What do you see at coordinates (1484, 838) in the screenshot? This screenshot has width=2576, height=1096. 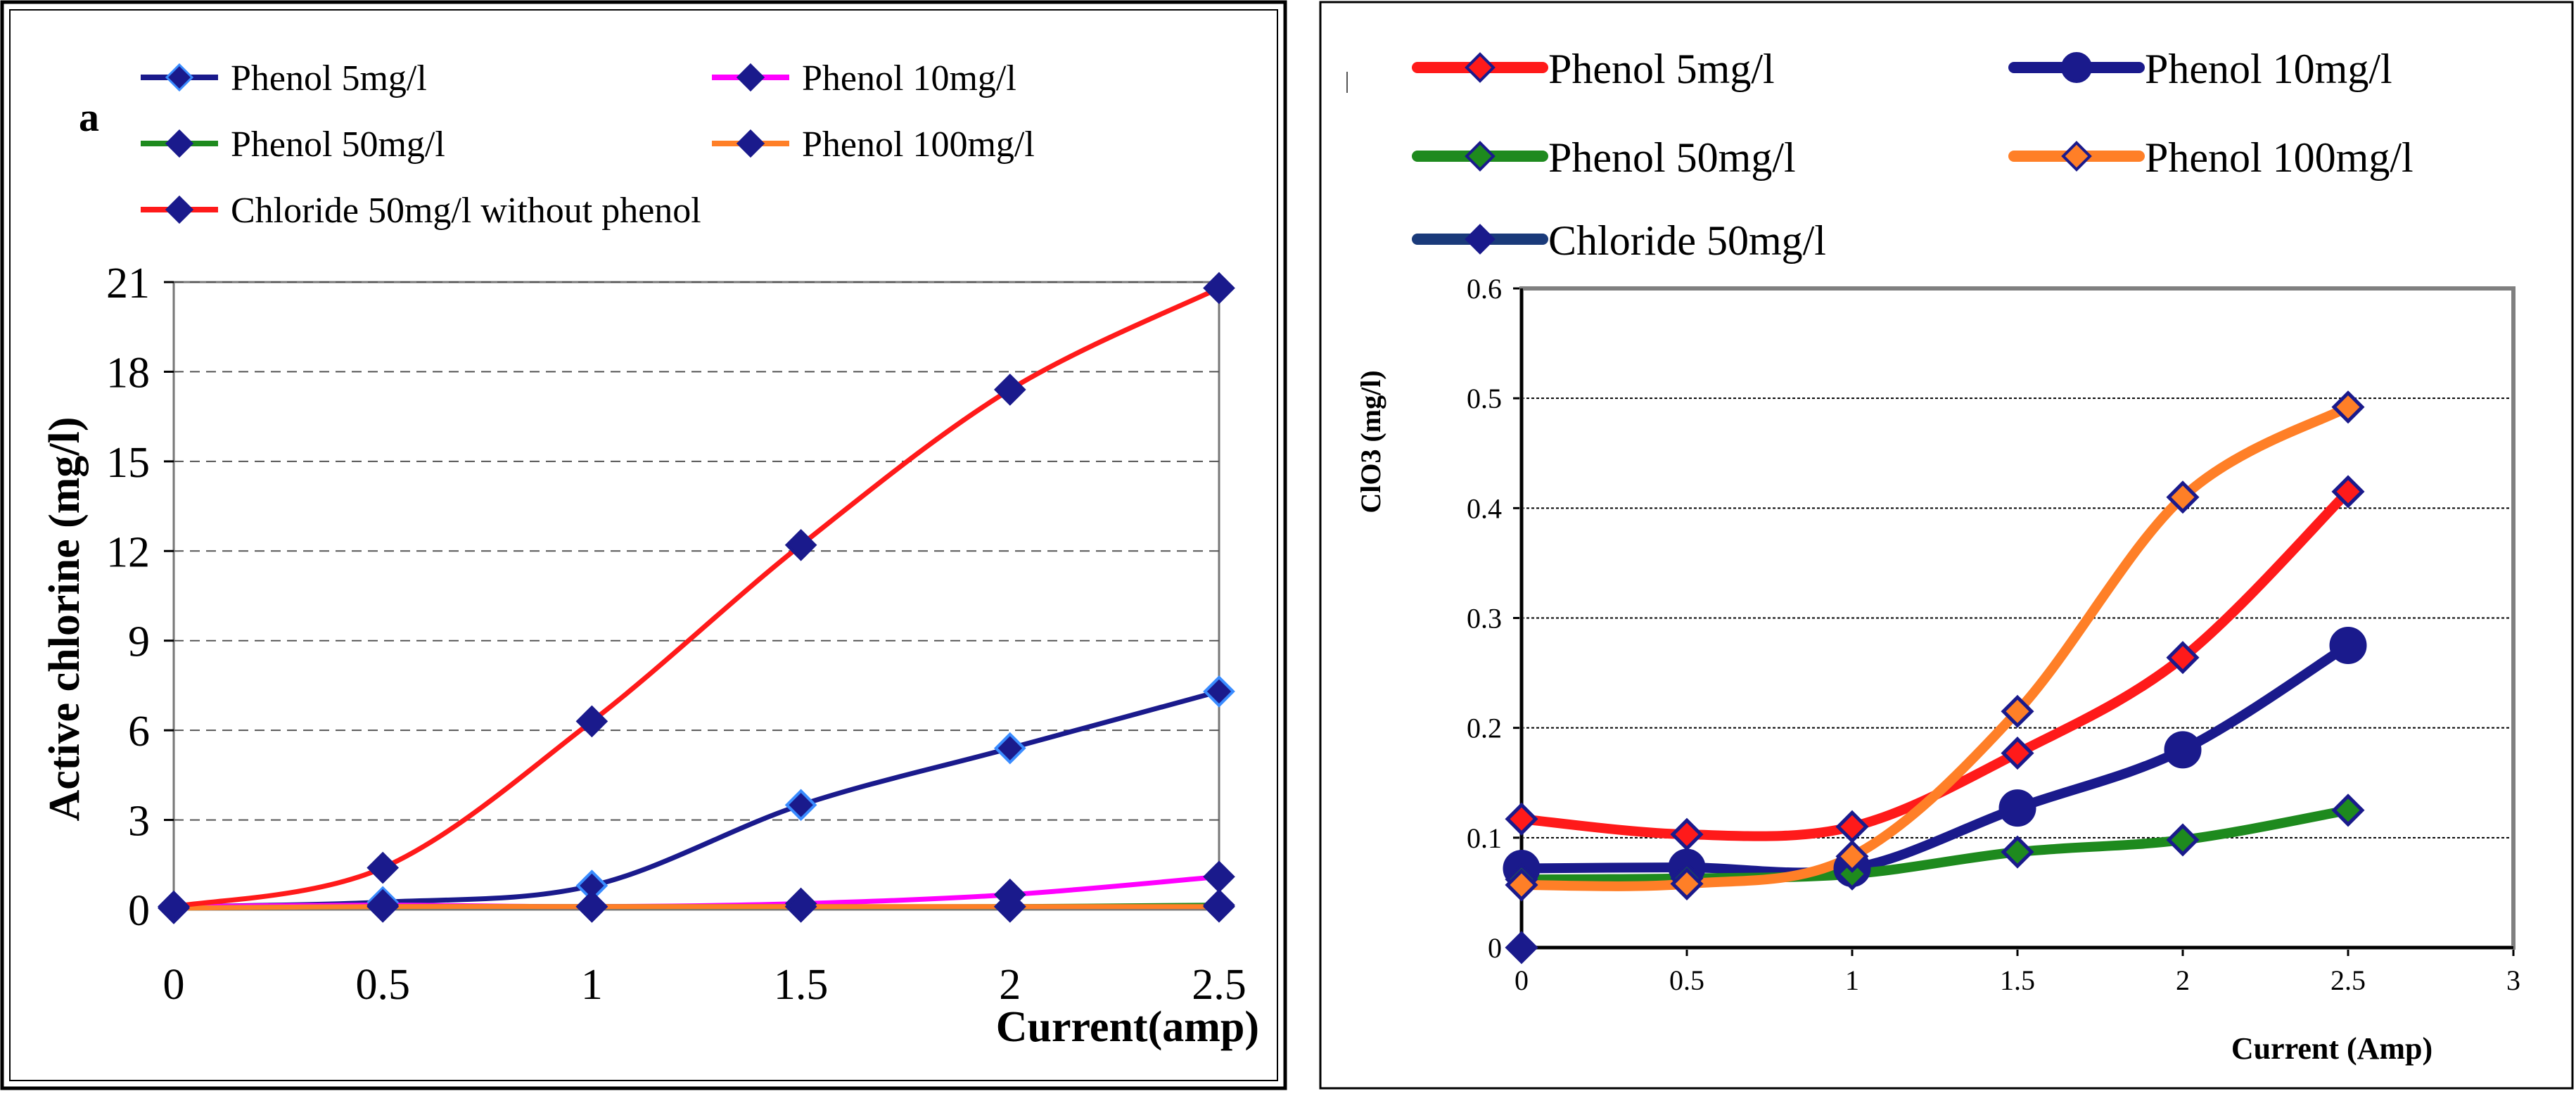 I see `y-tick-label: 0.1` at bounding box center [1484, 838].